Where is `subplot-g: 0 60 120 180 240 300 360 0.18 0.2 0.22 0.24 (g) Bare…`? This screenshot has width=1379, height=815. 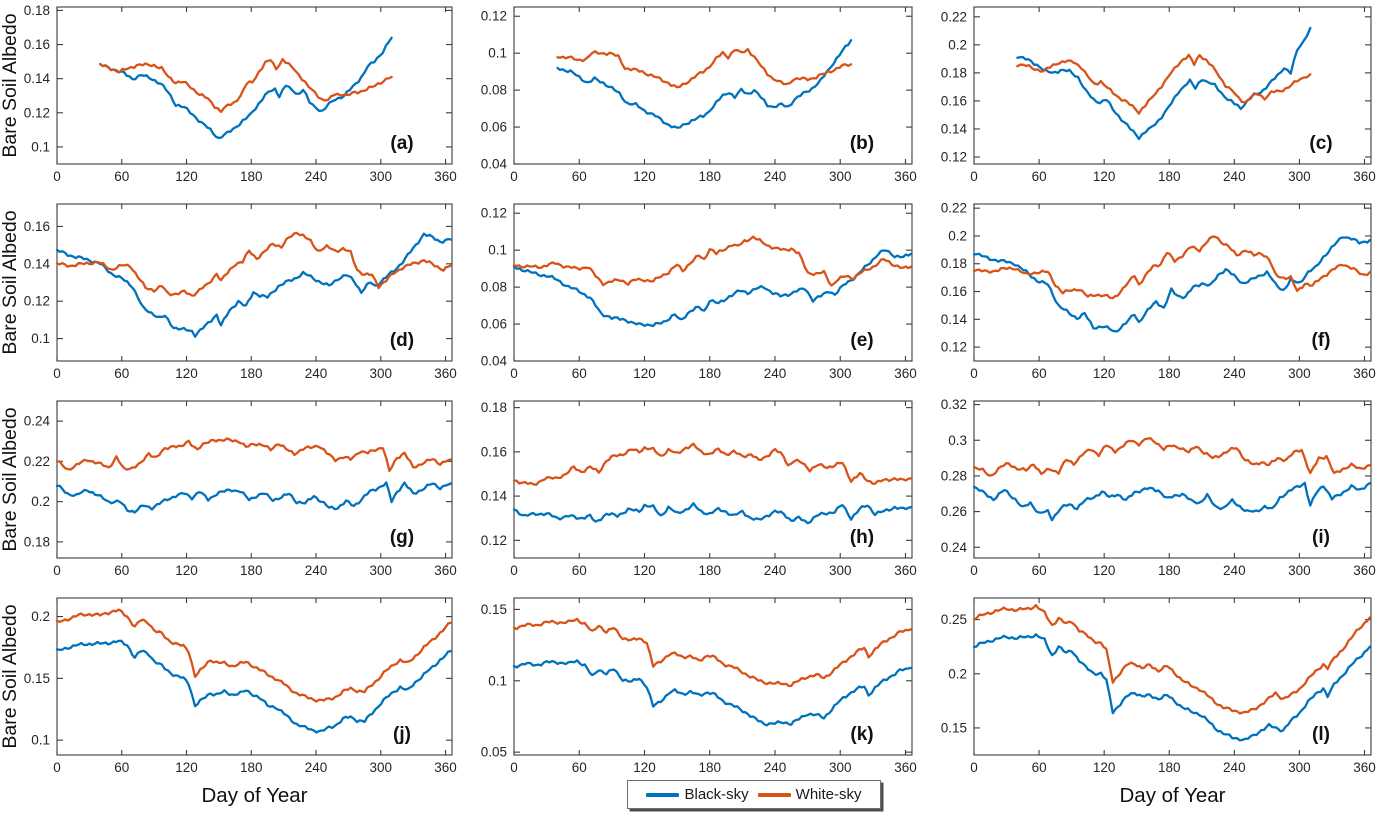 subplot-g: 0 60 120 180 240 300 360 0.18 0.2 0.22 0.24 (g) Bare… is located at coordinates (230, 492).